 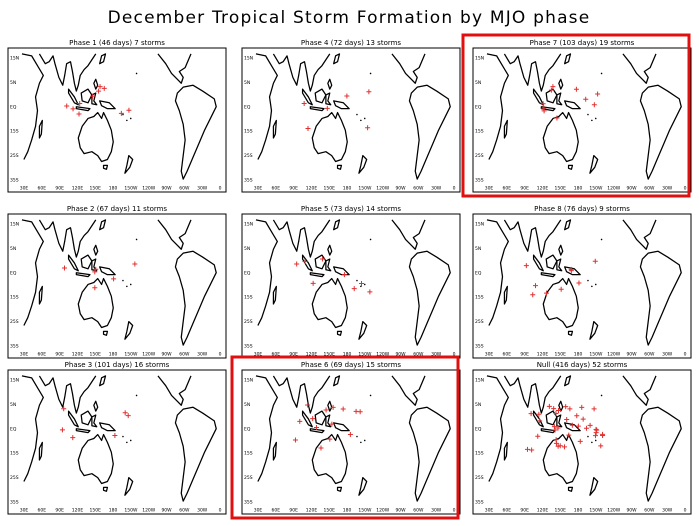 What do you see at coordinates (293, 511) in the screenshot?
I see `lon-label: 90E` at bounding box center [293, 511].